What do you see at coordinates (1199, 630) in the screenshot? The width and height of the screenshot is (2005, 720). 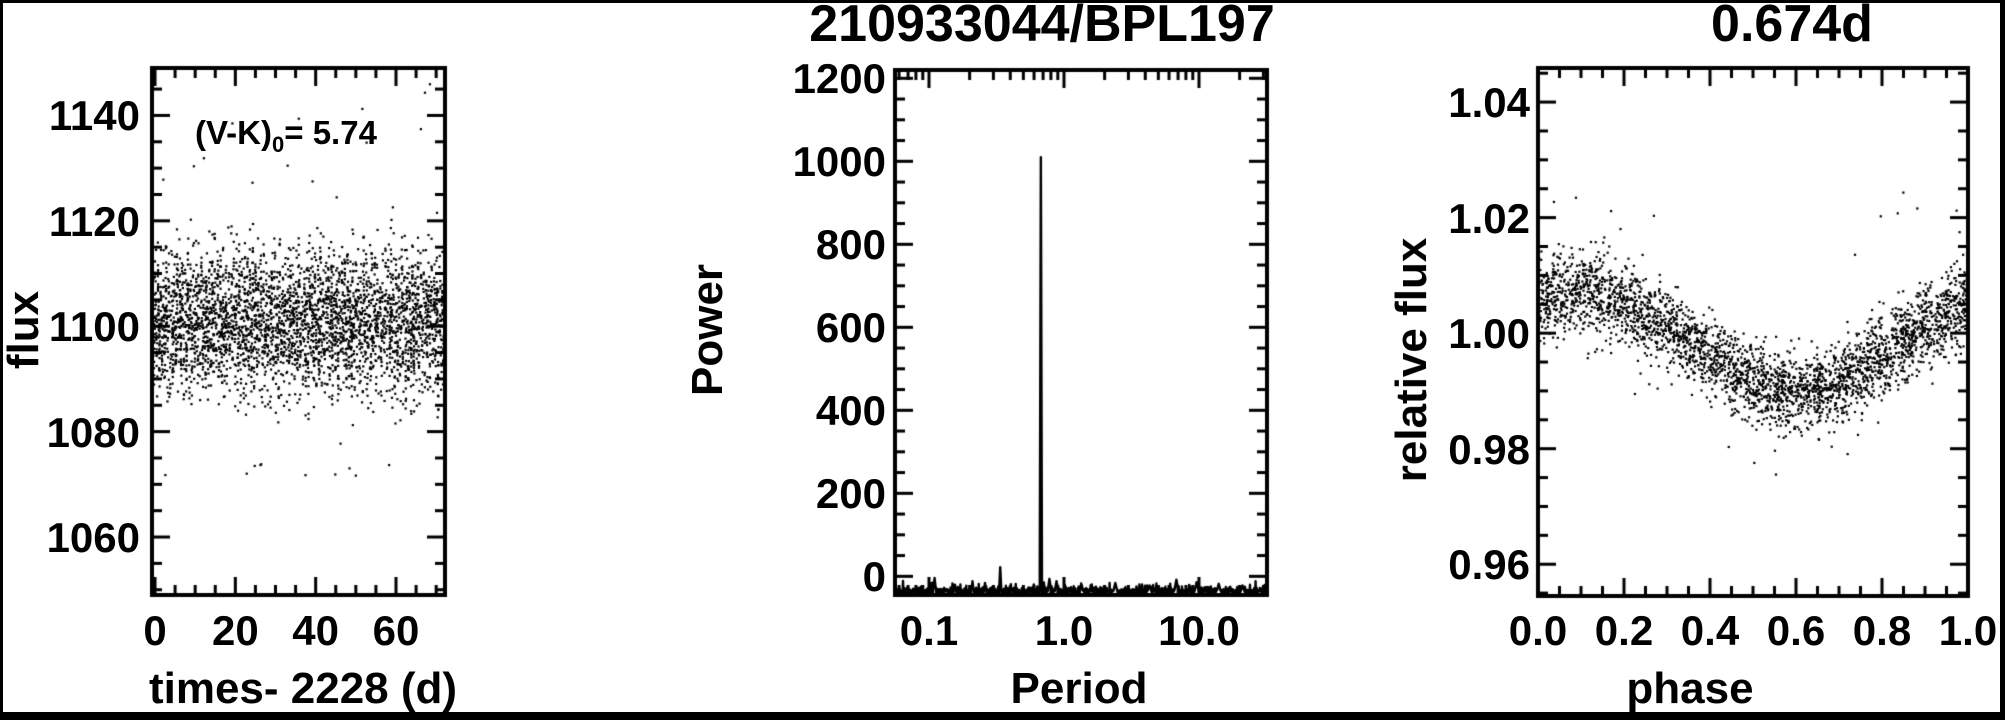 I see `pg-x-tick-label: 10.0` at bounding box center [1199, 630].